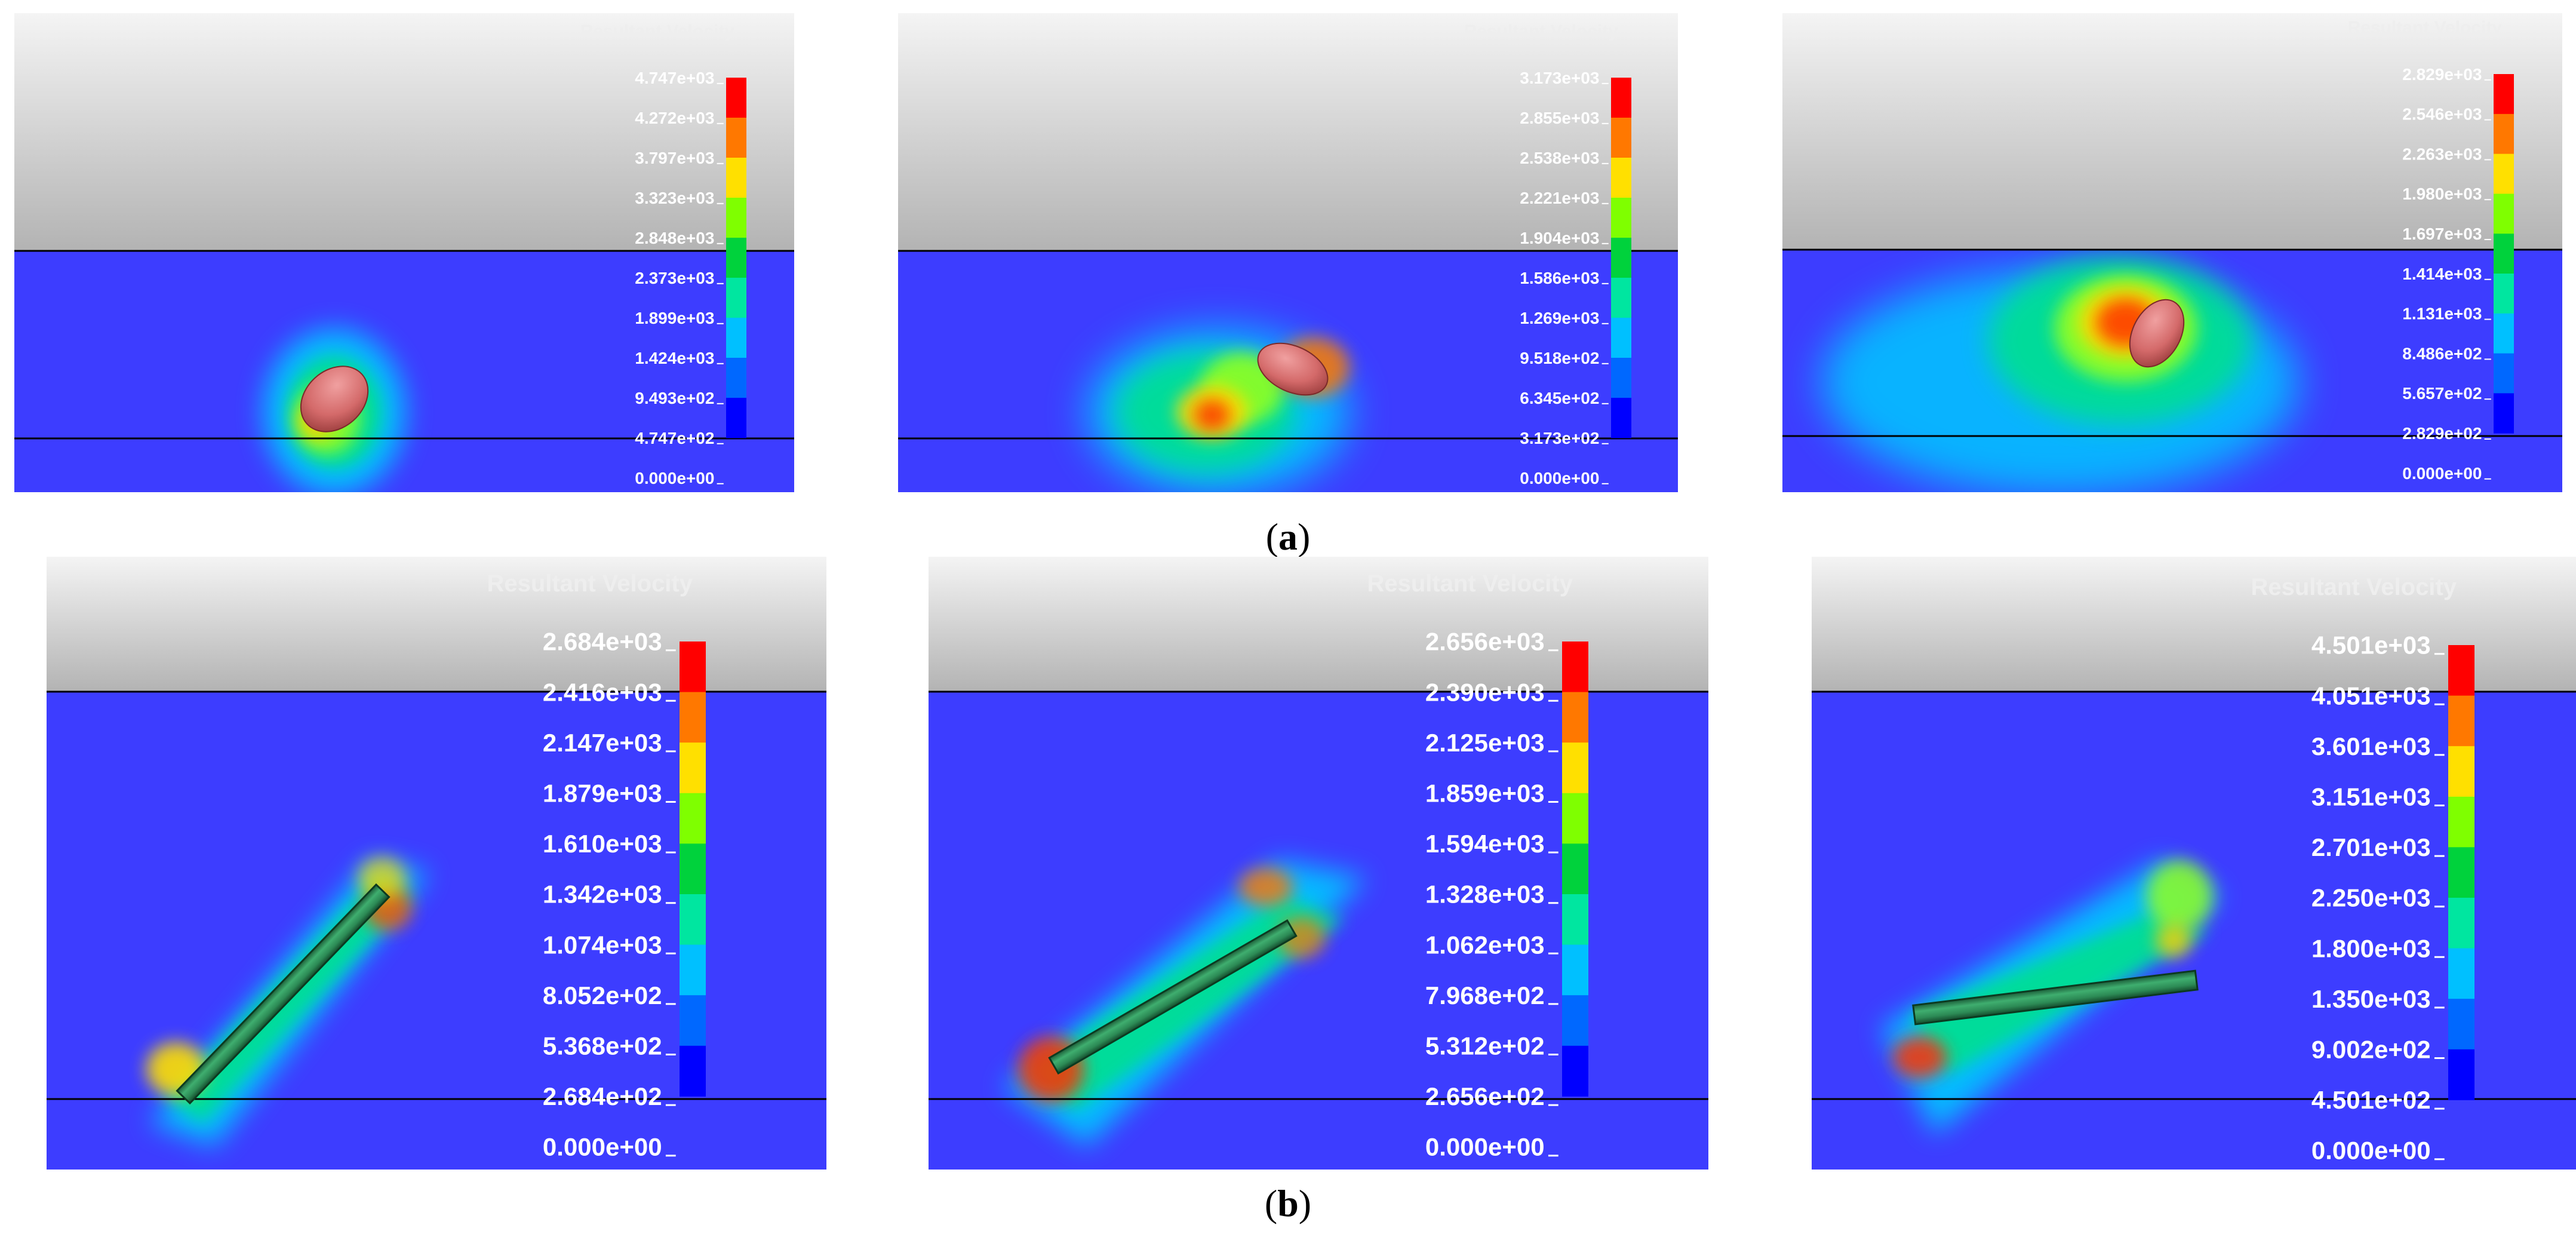 This screenshot has height=1240, width=2576. What do you see at coordinates (602, 1096) in the screenshot?
I see `legend-tick-label: 2.684e+02` at bounding box center [602, 1096].